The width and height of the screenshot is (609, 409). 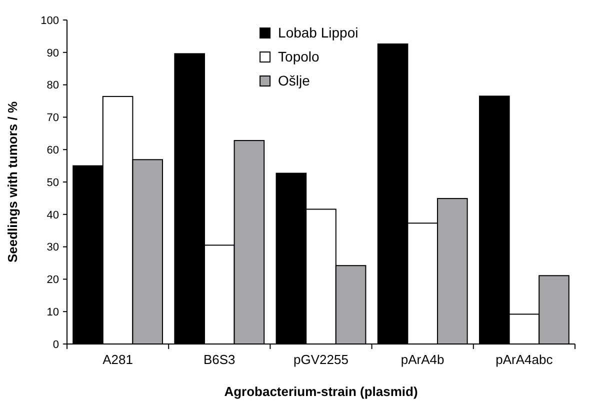 I want to click on legend-label: Topolo, so click(x=299, y=56).